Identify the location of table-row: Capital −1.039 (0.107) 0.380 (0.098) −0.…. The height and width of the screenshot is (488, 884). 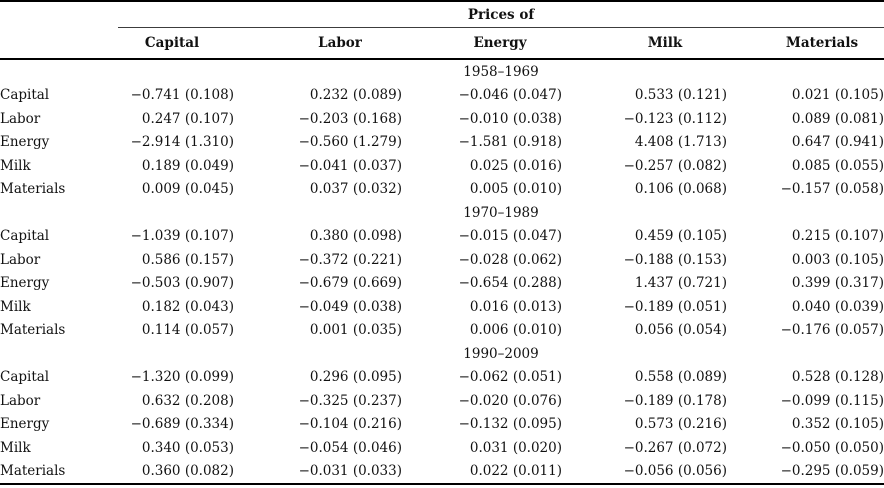
(442, 237).